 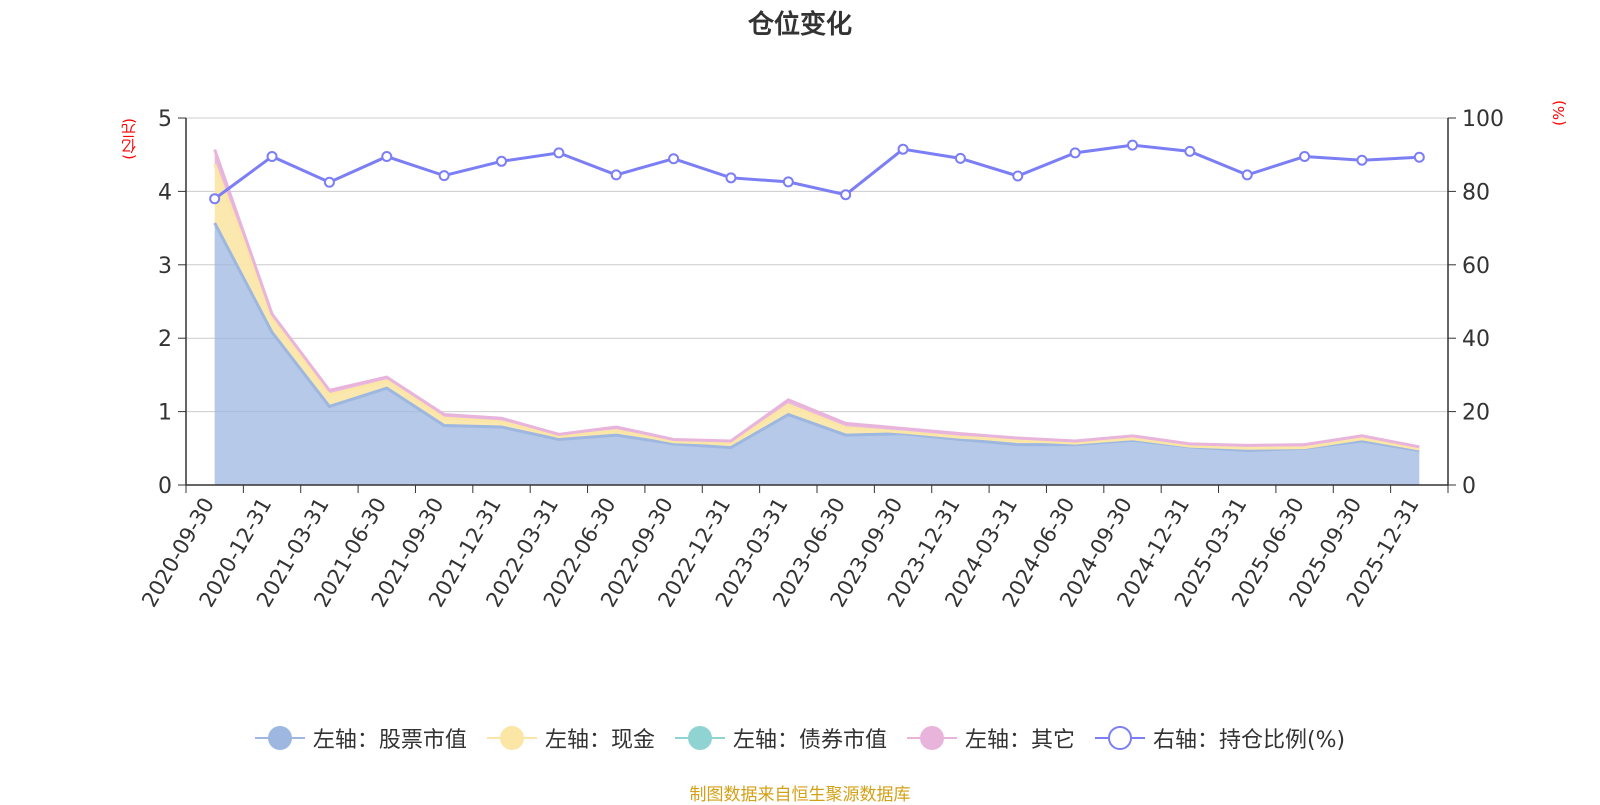 What do you see at coordinates (279, 738) in the screenshot?
I see `legend-swatch-stock` at bounding box center [279, 738].